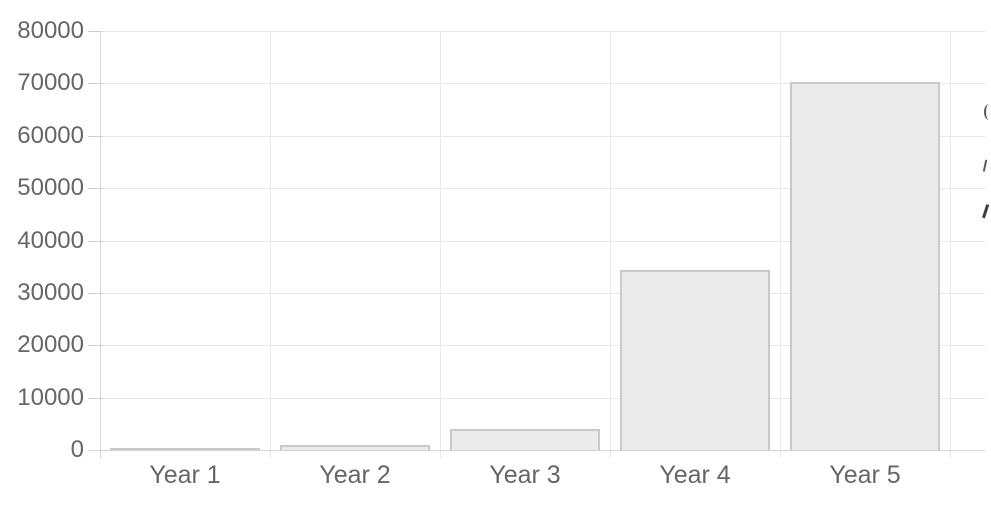 Image resolution: width=991 pixels, height=517 pixels. Describe the element at coordinates (50, 345) in the screenshot. I see `y-axis-tick-label: 20000` at that location.